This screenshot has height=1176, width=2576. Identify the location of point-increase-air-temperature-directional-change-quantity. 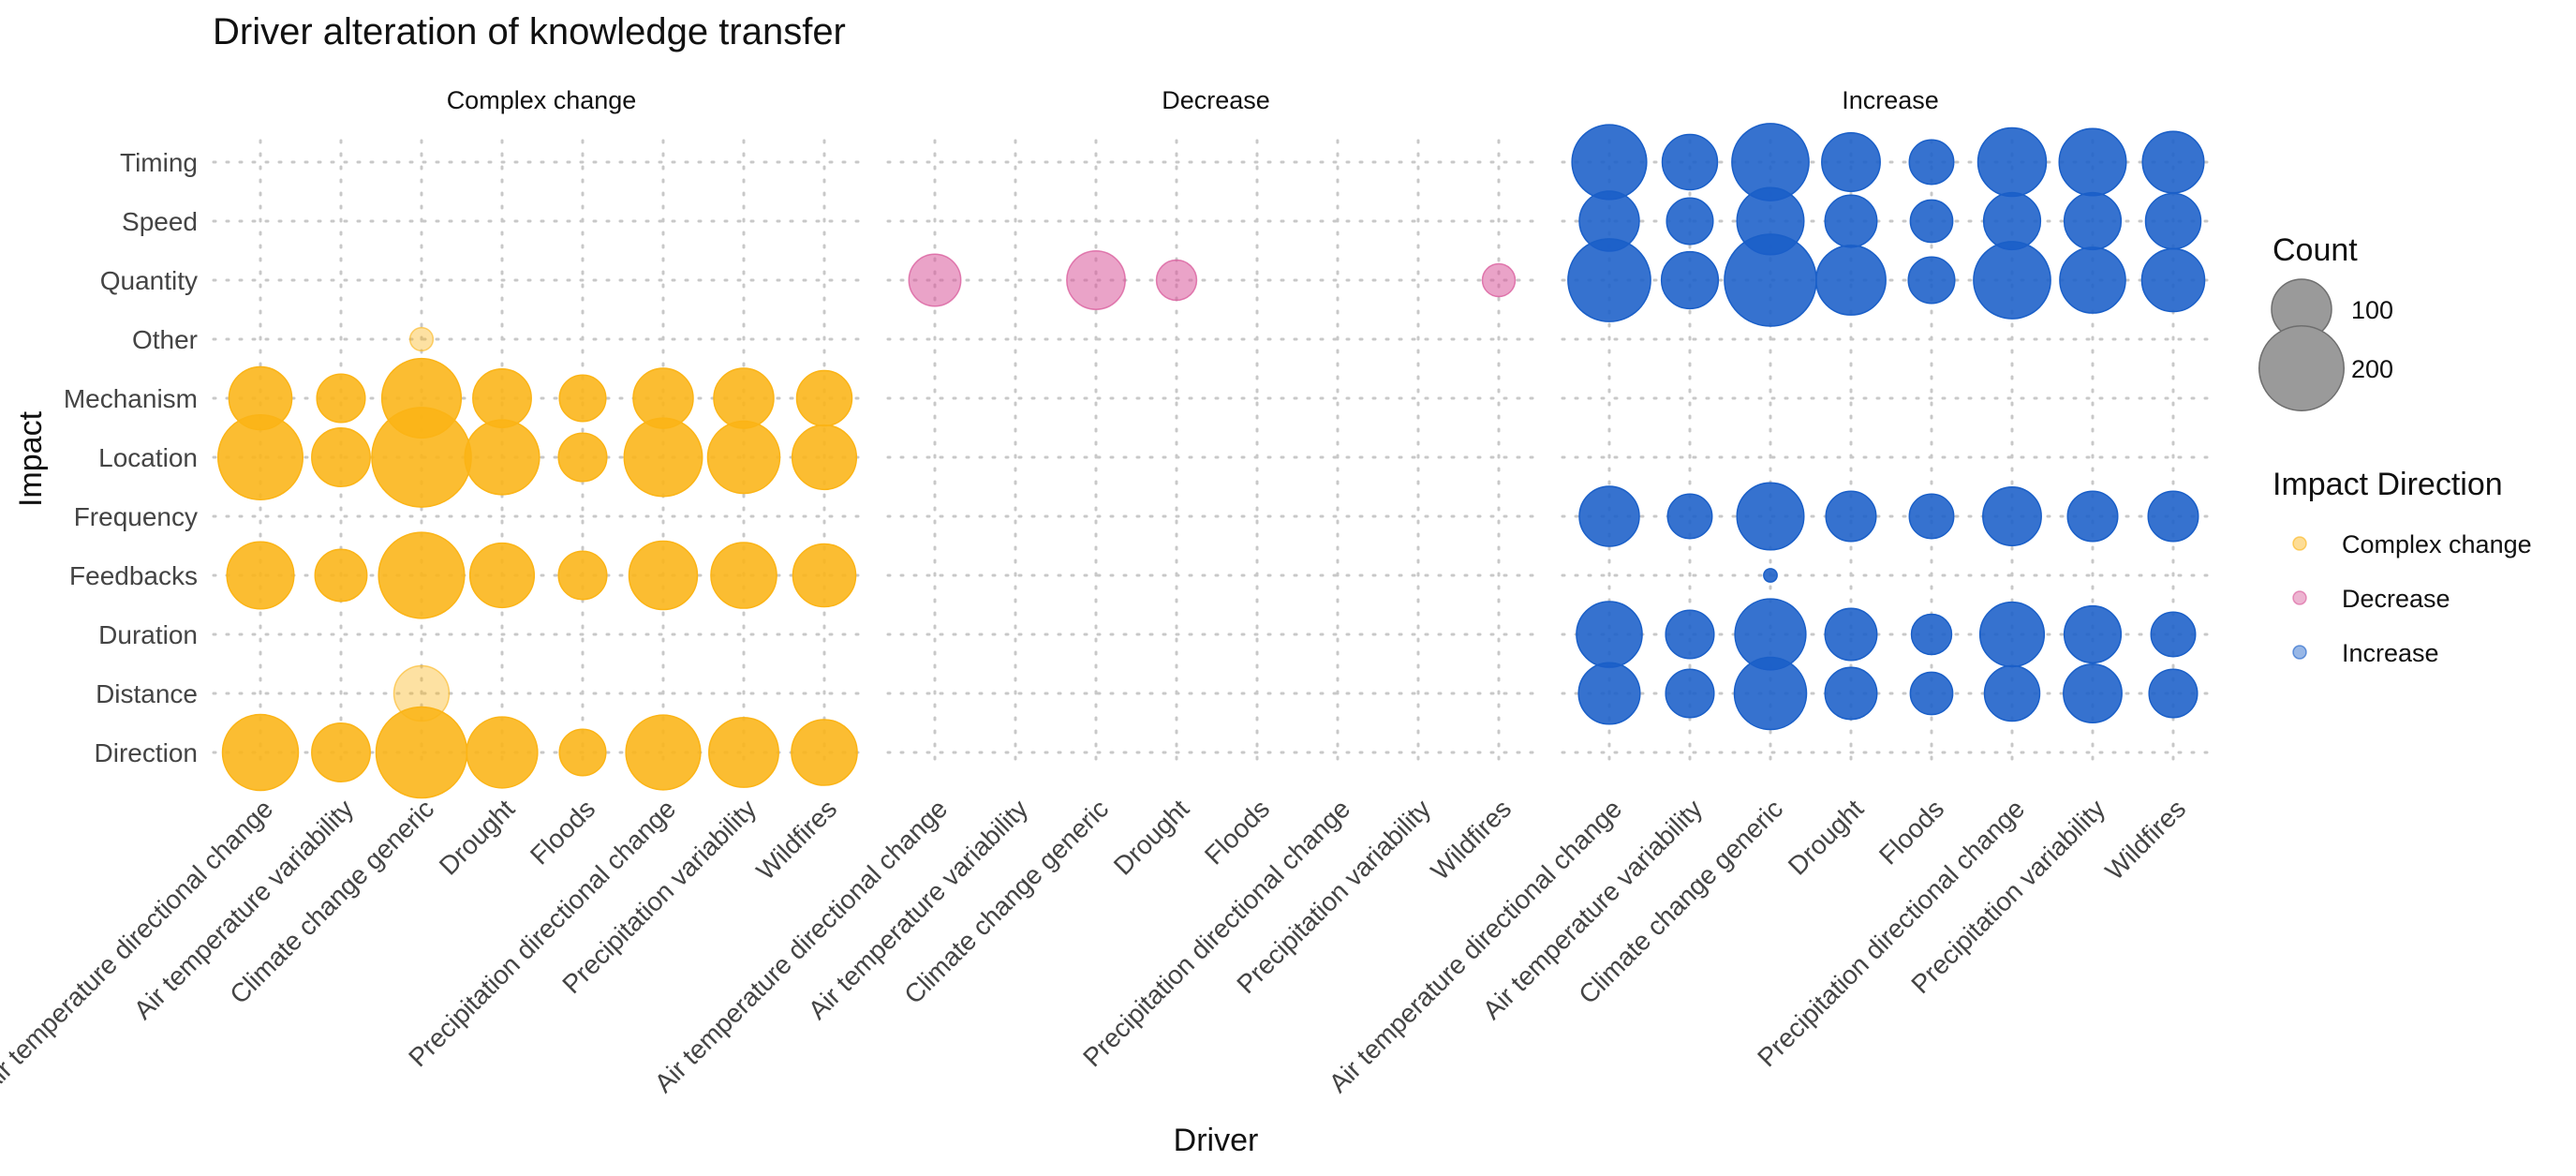
(1609, 280).